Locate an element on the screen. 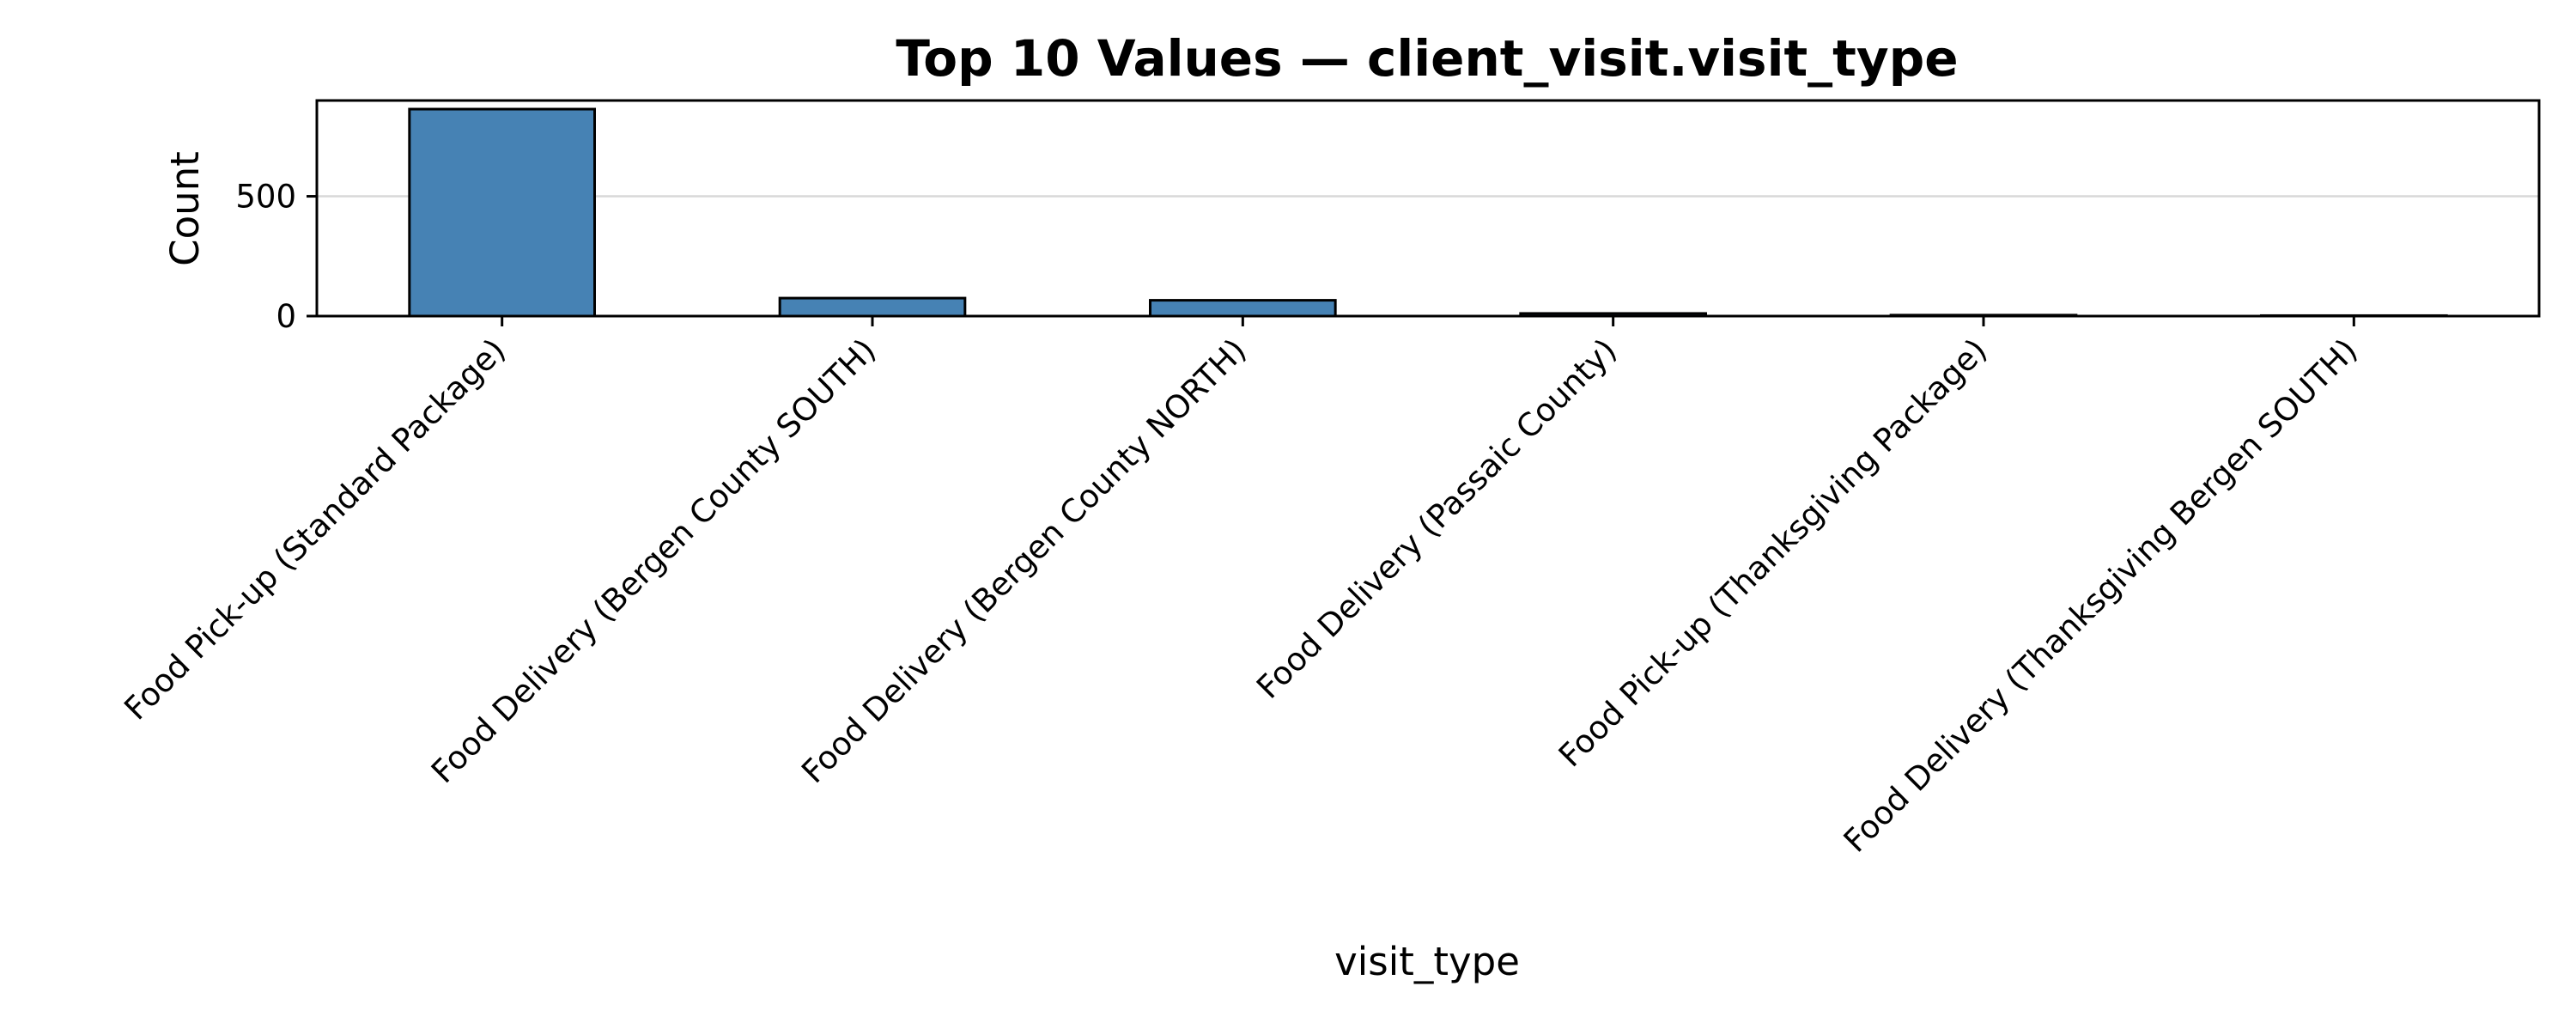  y-axis-ticks: 0 500 is located at coordinates (276, 257).